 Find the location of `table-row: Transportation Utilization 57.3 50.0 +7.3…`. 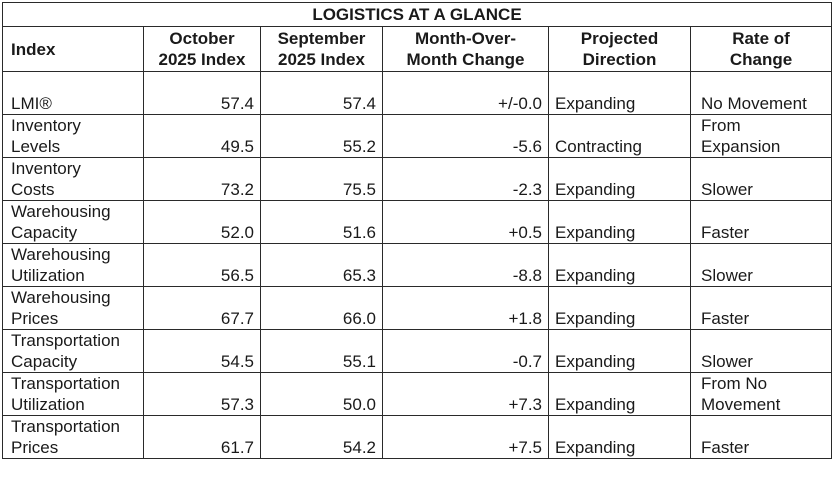

table-row: Transportation Utilization 57.3 50.0 +7.3… is located at coordinates (417, 394).